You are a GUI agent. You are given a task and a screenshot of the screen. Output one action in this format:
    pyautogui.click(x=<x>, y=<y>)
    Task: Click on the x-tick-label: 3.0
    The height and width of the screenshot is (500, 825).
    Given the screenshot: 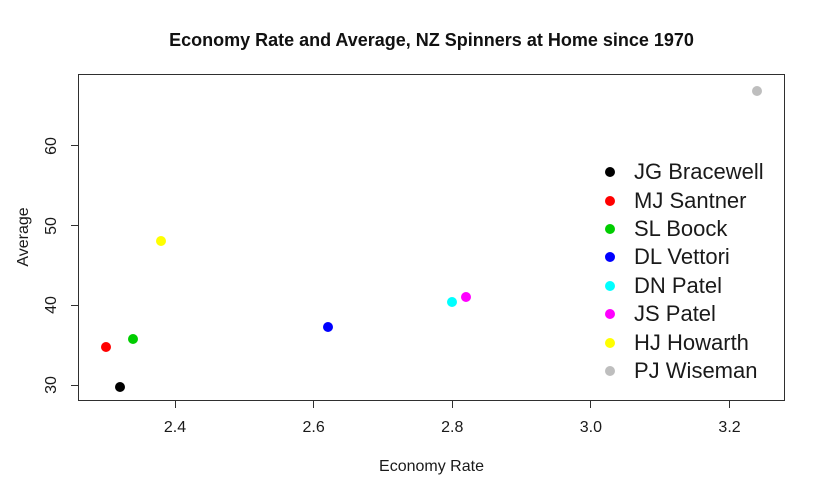 What is the action you would take?
    pyautogui.click(x=591, y=427)
    